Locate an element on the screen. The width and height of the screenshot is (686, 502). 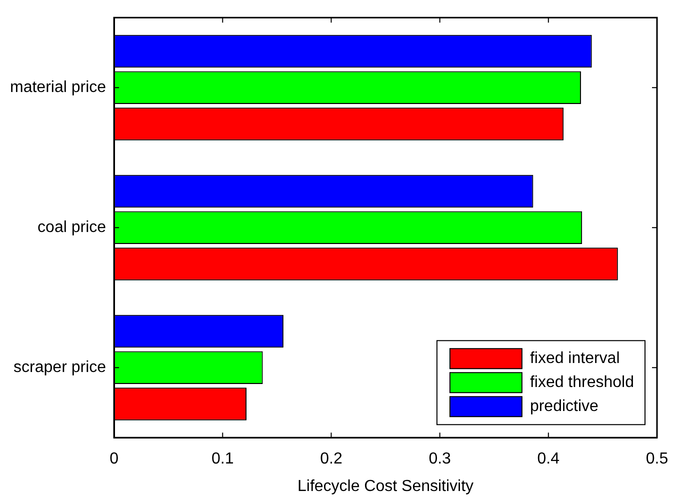
legend-label: fixed threshold is located at coordinates (582, 383).